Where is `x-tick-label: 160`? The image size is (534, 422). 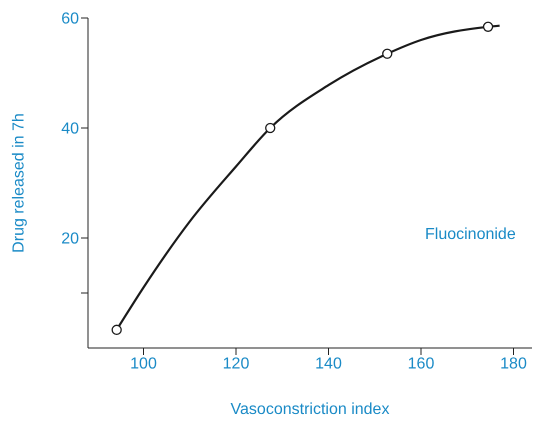 x-tick-label: 160 is located at coordinates (421, 363).